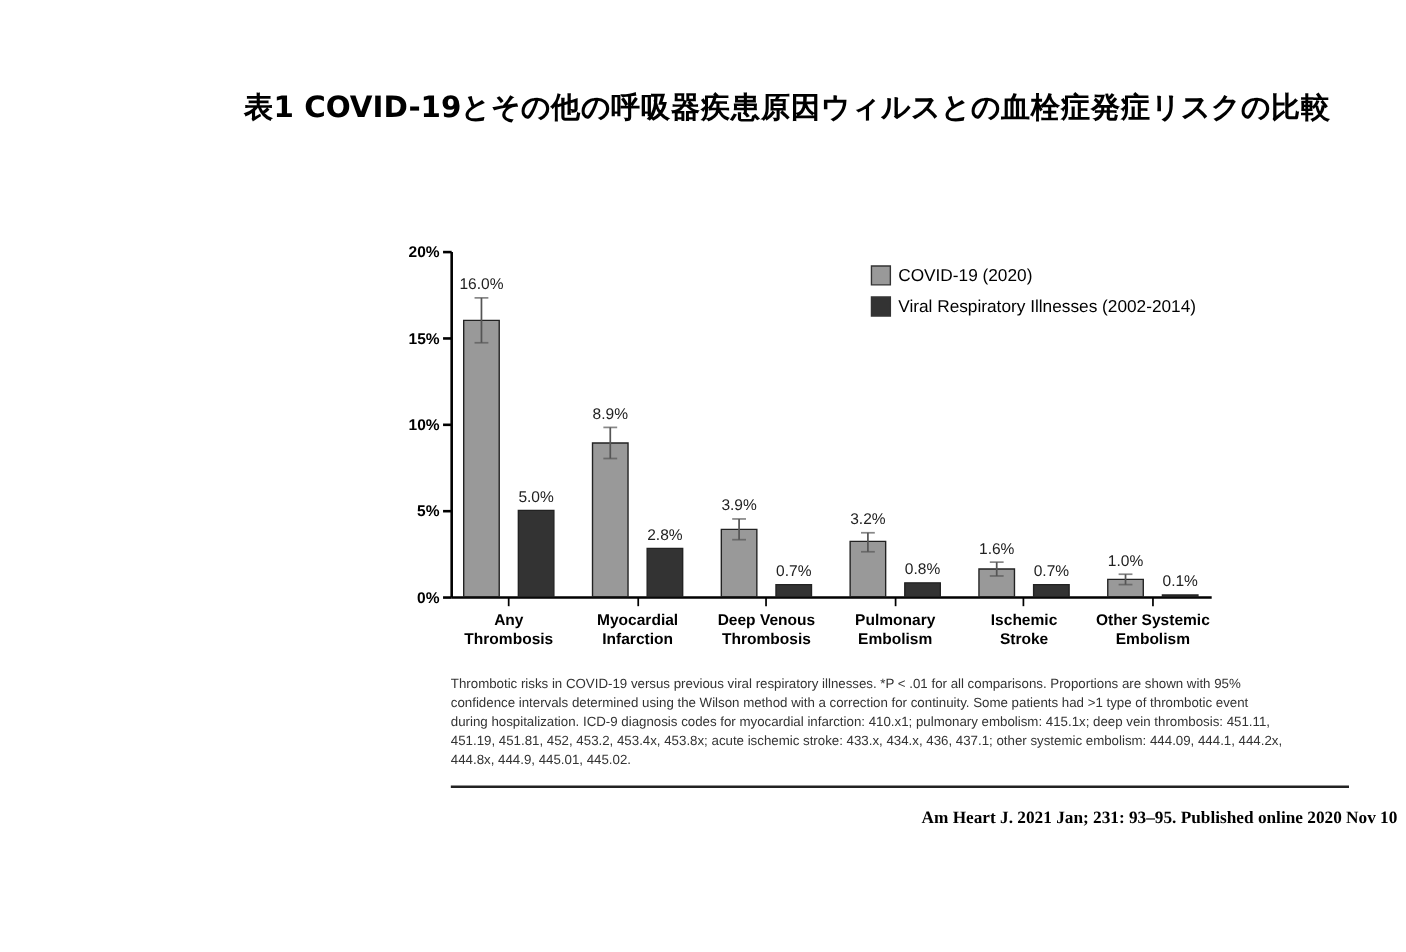  What do you see at coordinates (766, 630) in the screenshot?
I see `x-tick-label: Deep Venous Thrombosis` at bounding box center [766, 630].